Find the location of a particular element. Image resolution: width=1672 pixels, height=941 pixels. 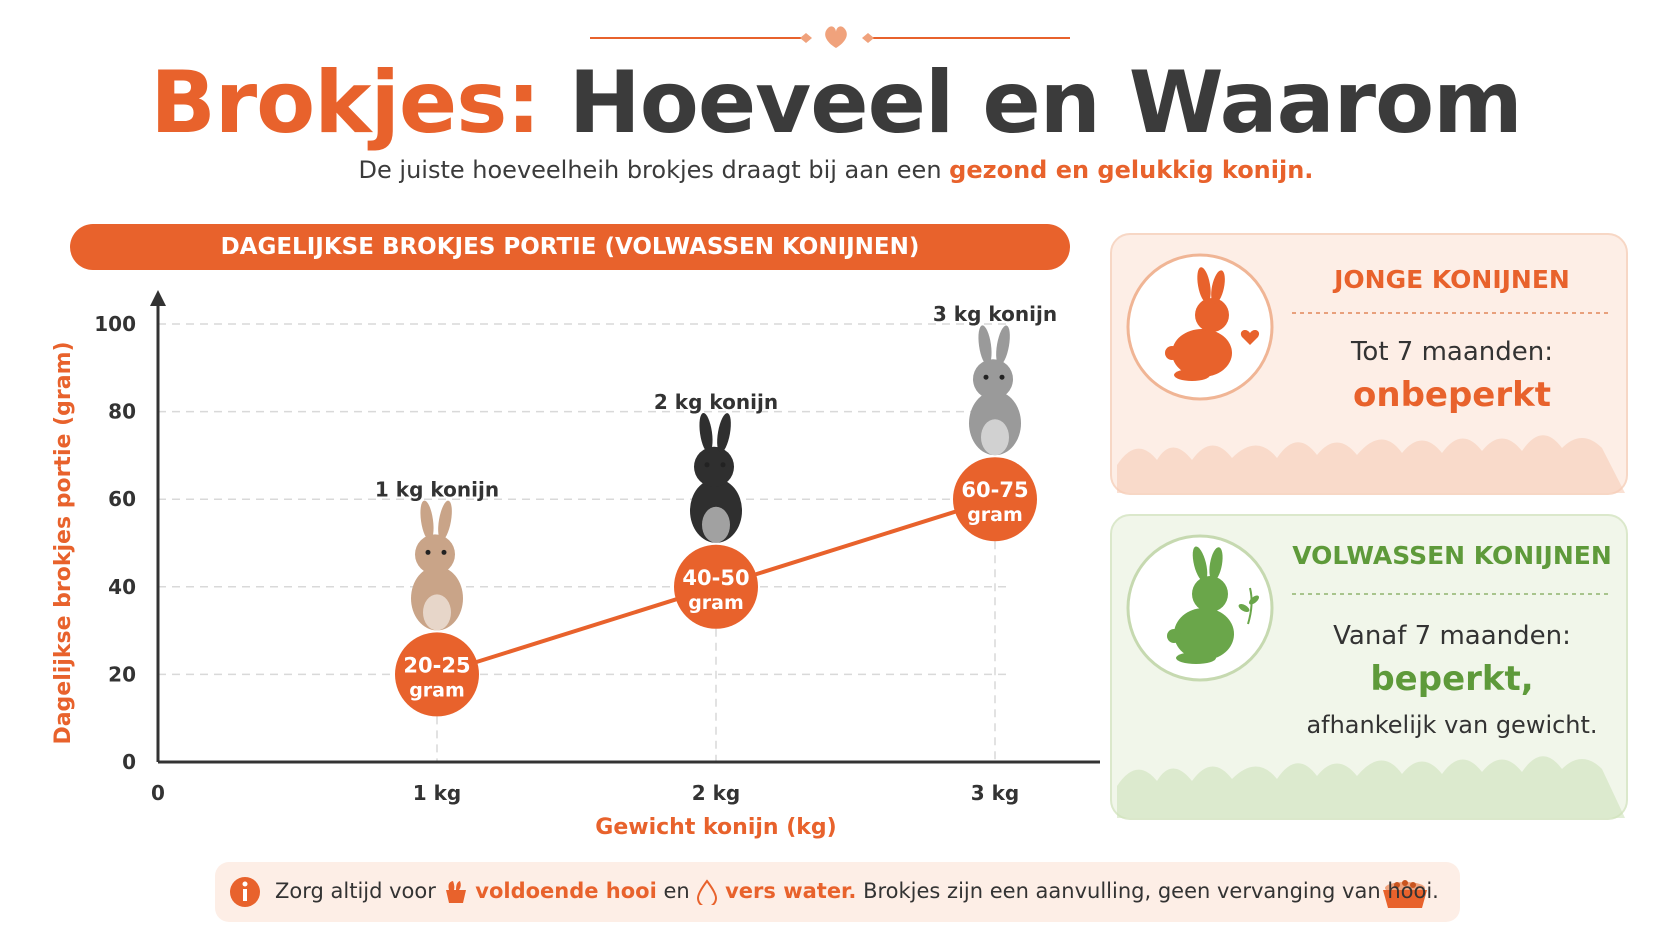

orange-rabbit-heart-icon is located at coordinates (1212, 324).